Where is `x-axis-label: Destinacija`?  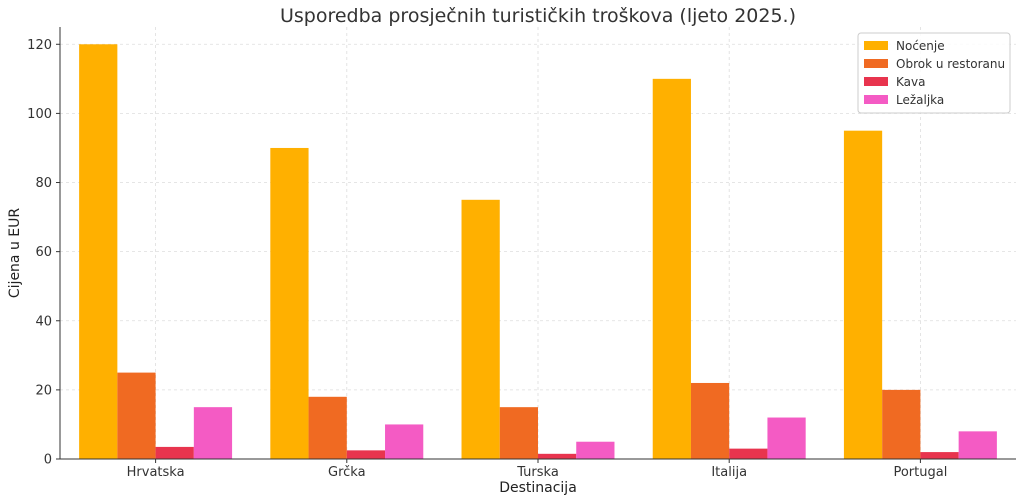
x-axis-label: Destinacija is located at coordinates (538, 487).